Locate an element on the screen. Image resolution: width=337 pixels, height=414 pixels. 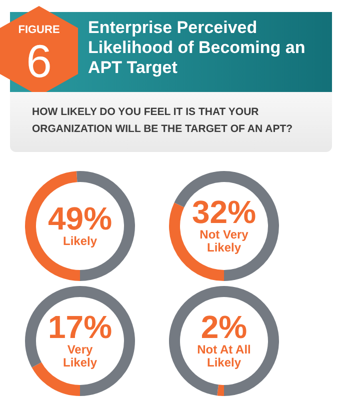
data-label: 32% is located at coordinates (224, 212).